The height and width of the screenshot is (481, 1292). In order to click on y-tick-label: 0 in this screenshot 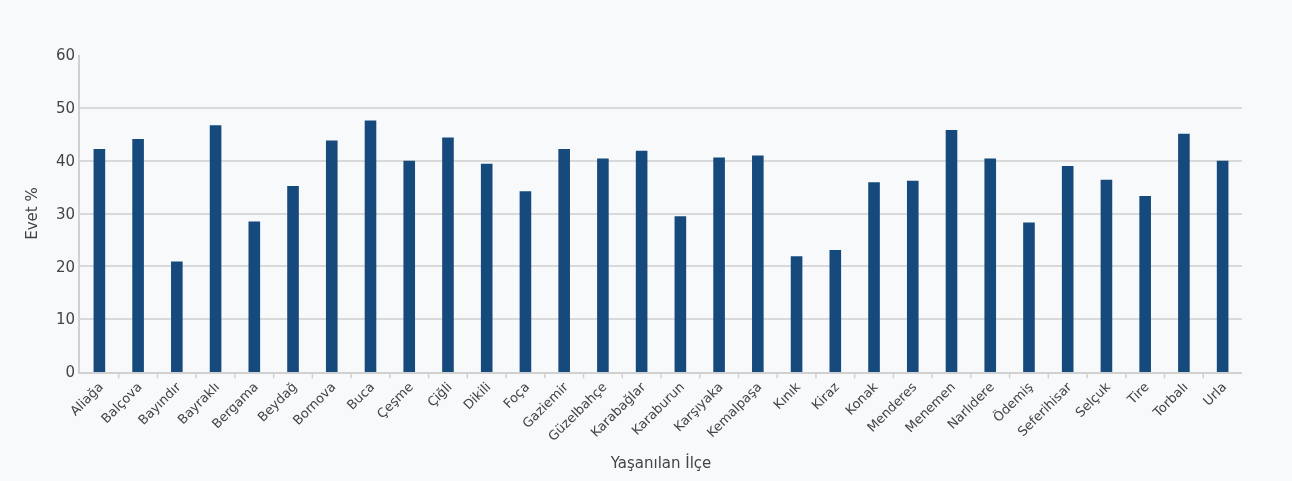, I will do `click(70, 372)`.